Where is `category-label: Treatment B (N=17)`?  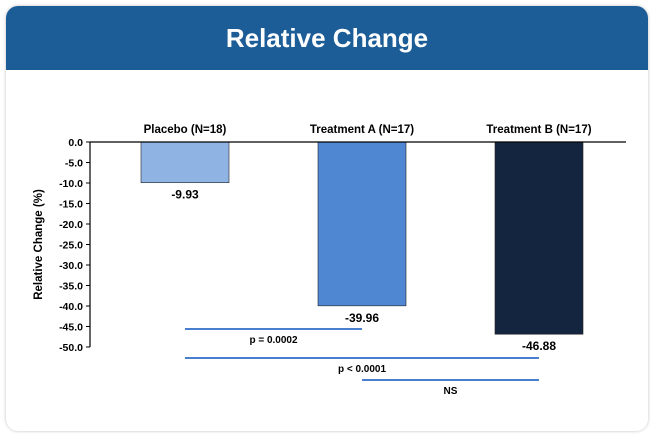
category-label: Treatment B (N=17) is located at coordinates (538, 130).